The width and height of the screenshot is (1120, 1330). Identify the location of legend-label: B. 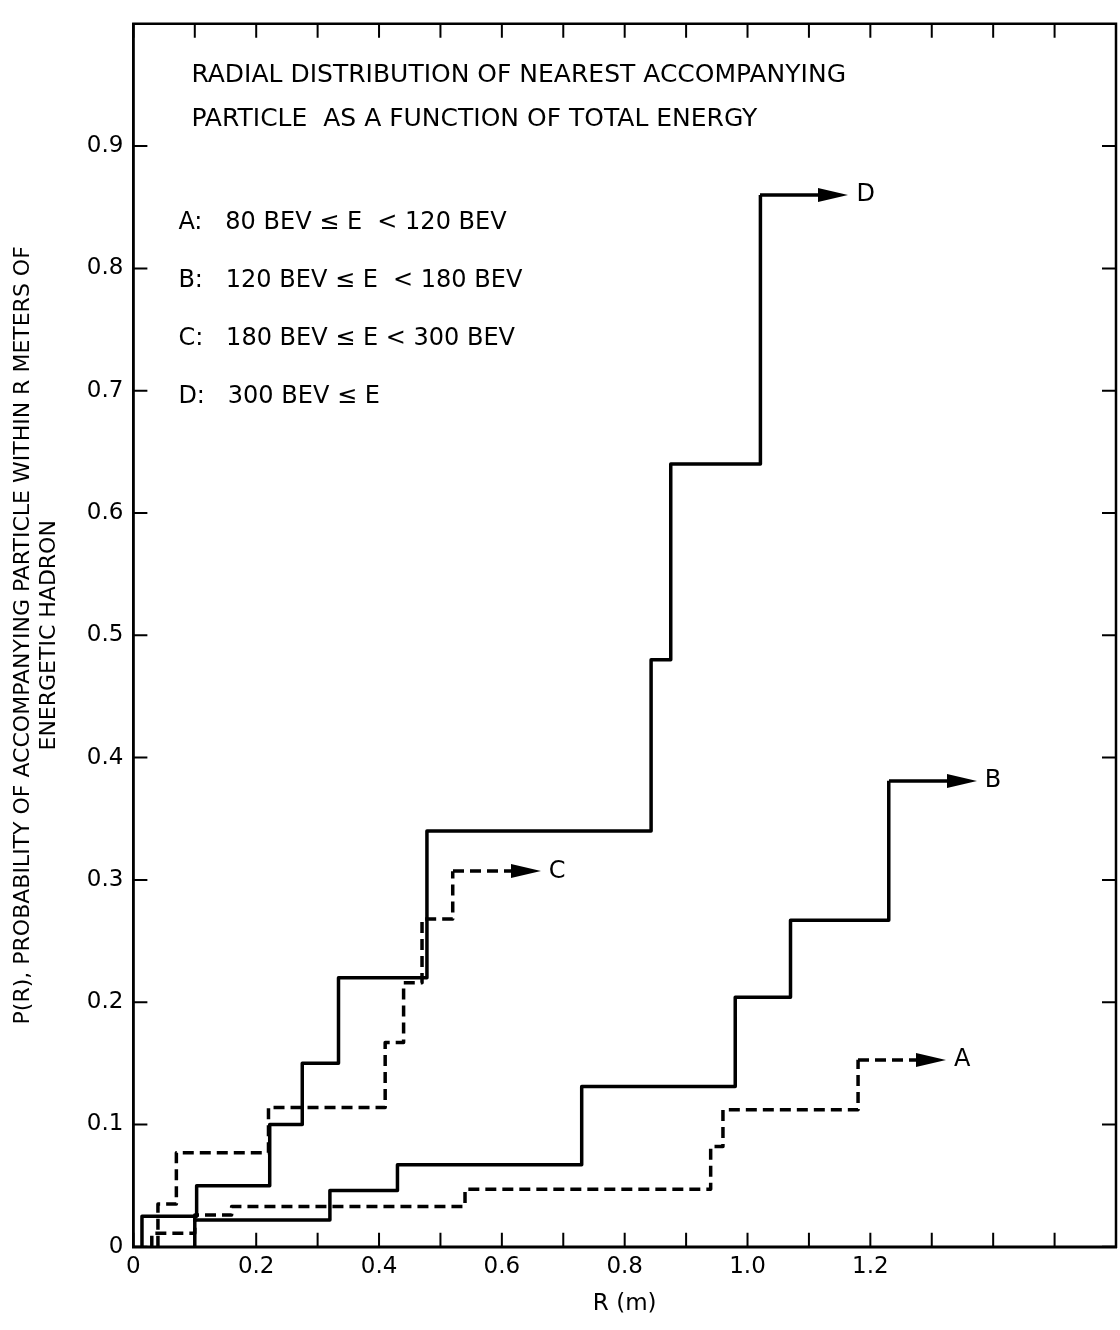
(993, 779).